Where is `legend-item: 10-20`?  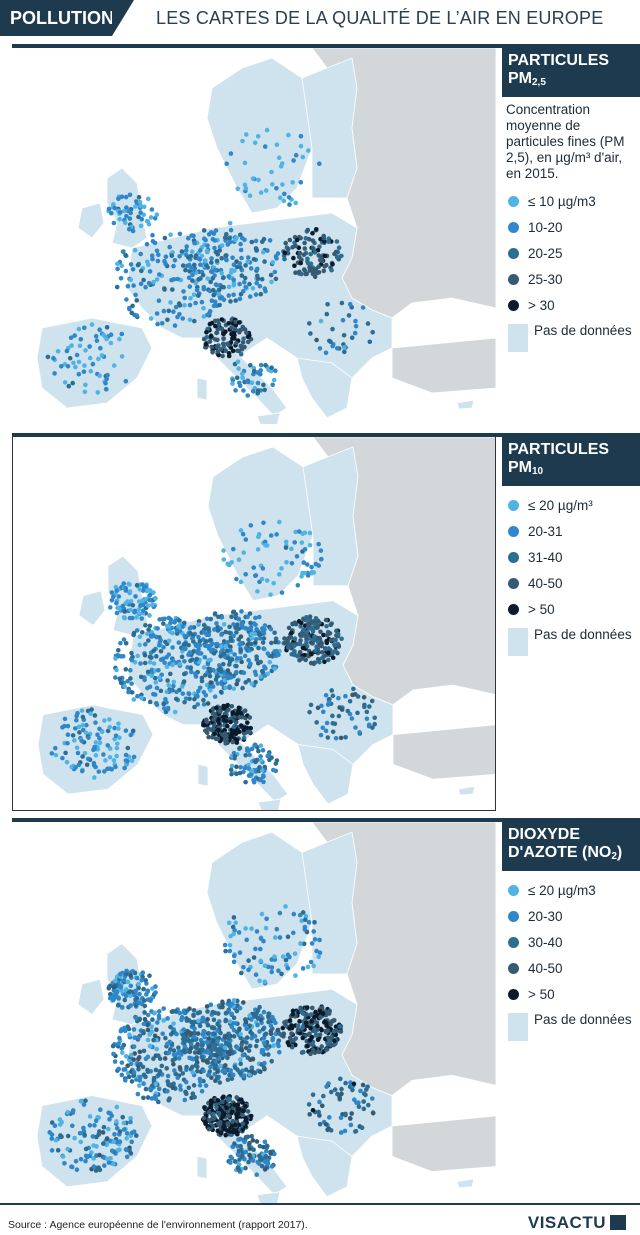
legend-item: 10-20 is located at coordinates (574, 227).